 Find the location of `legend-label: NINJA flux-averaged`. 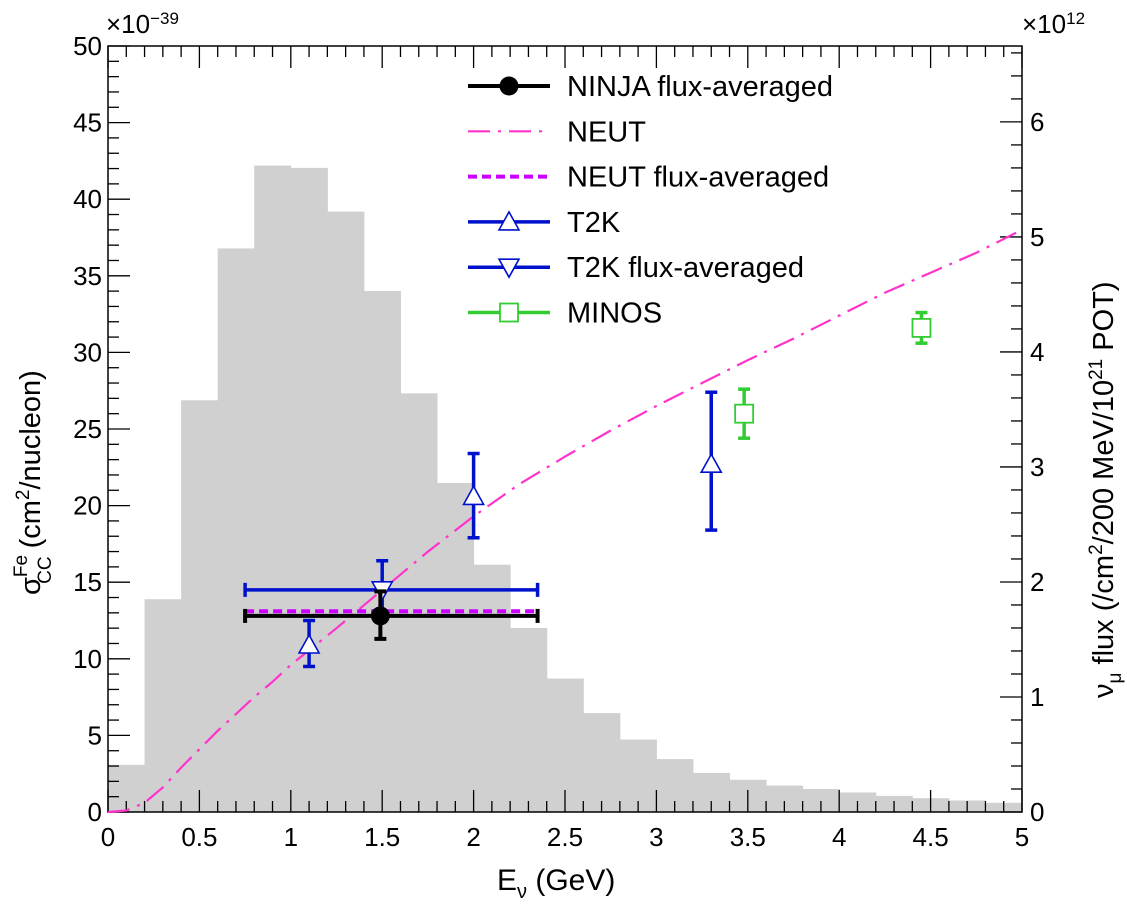

legend-label: NINJA flux-averaged is located at coordinates (700, 87).